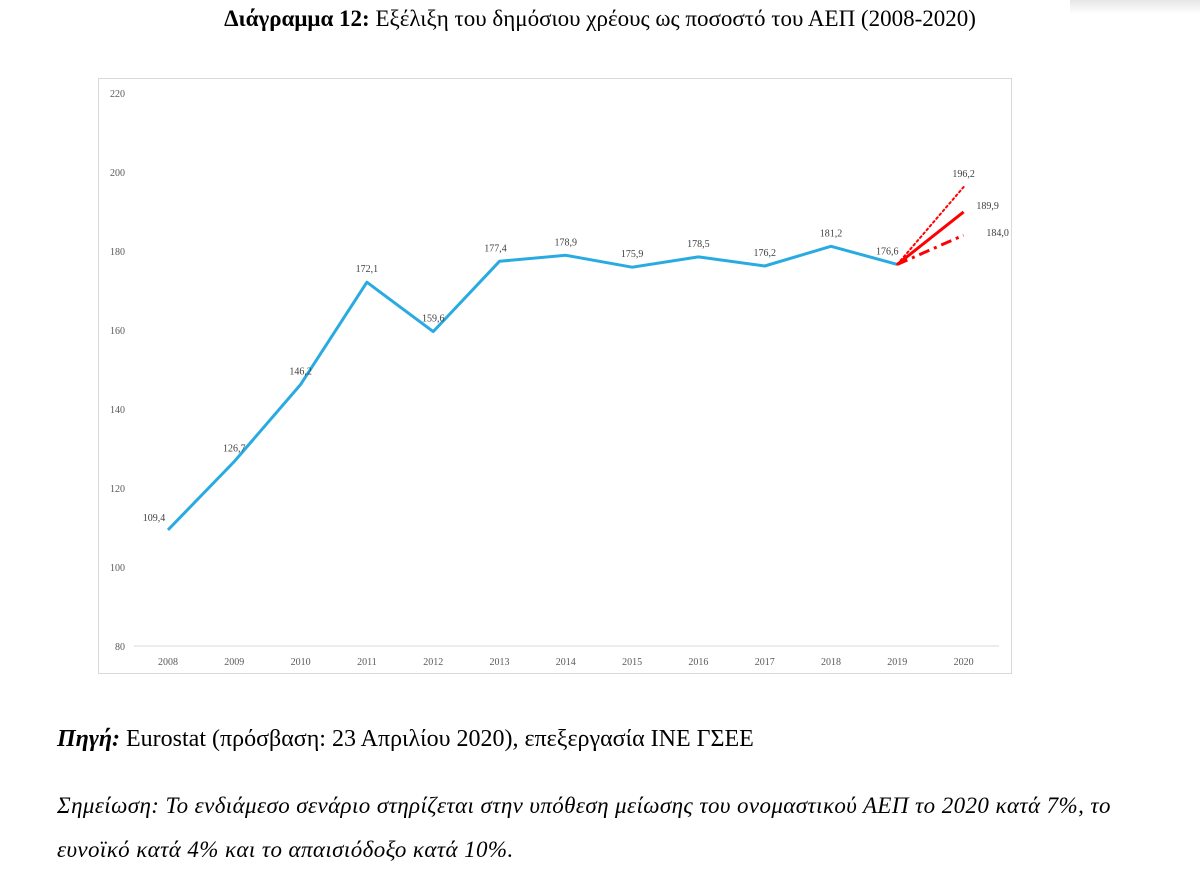 Image resolution: width=1200 pixels, height=878 pixels. I want to click on y-tick-label: 220, so click(117, 94).